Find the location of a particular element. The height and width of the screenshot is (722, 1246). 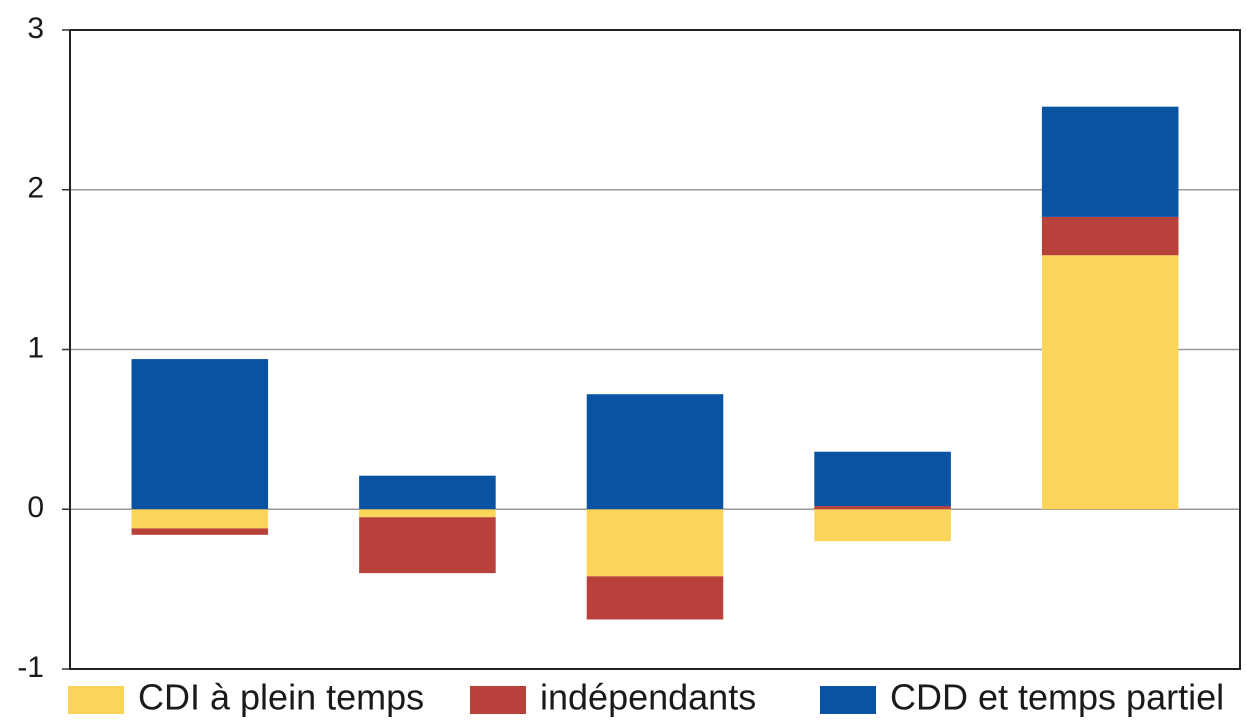

legend-label: CDI à plein temps is located at coordinates (281, 697).